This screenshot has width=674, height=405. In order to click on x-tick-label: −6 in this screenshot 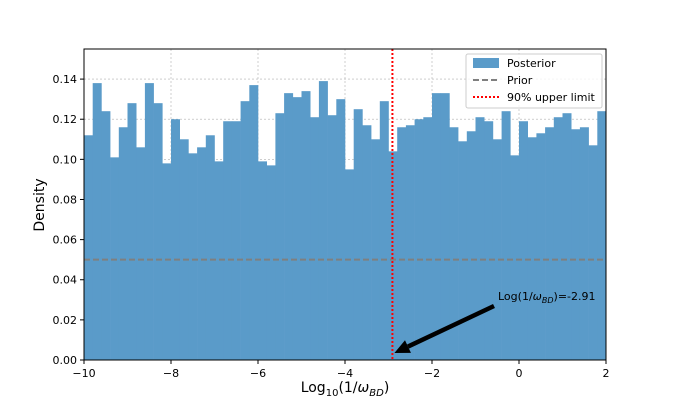, I will do `click(258, 373)`.